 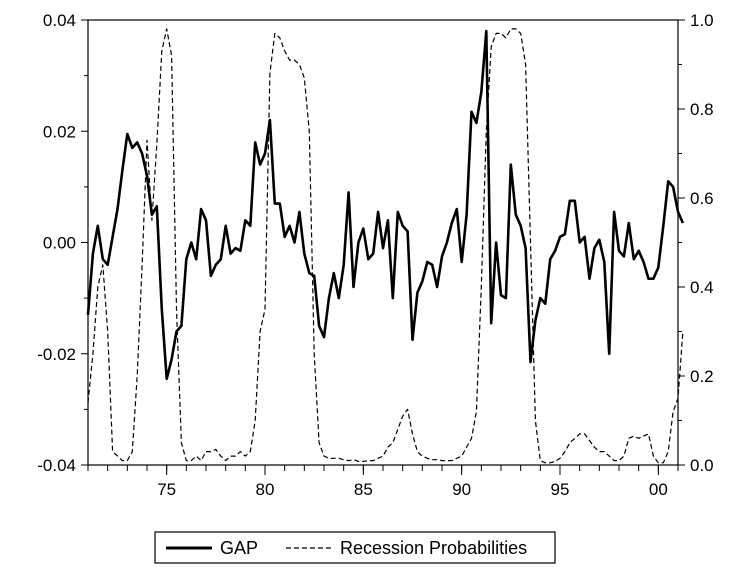 What do you see at coordinates (265, 489) in the screenshot?
I see `x-tick-label: 80` at bounding box center [265, 489].